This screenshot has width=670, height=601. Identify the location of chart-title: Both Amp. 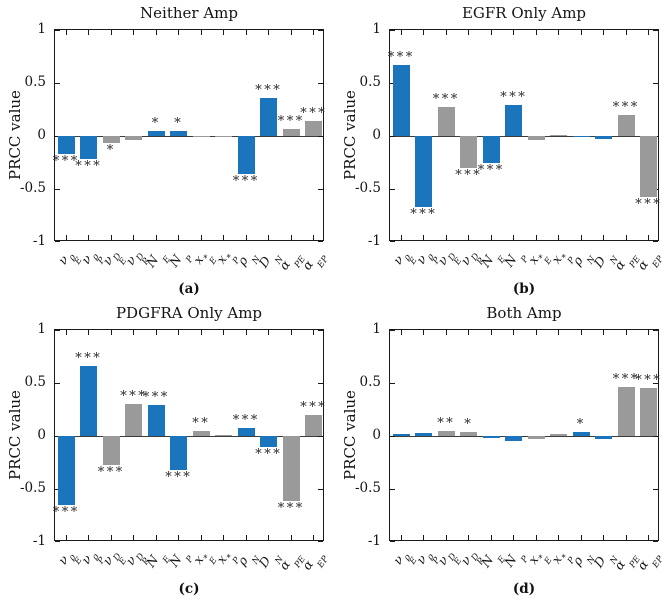
(524, 313).